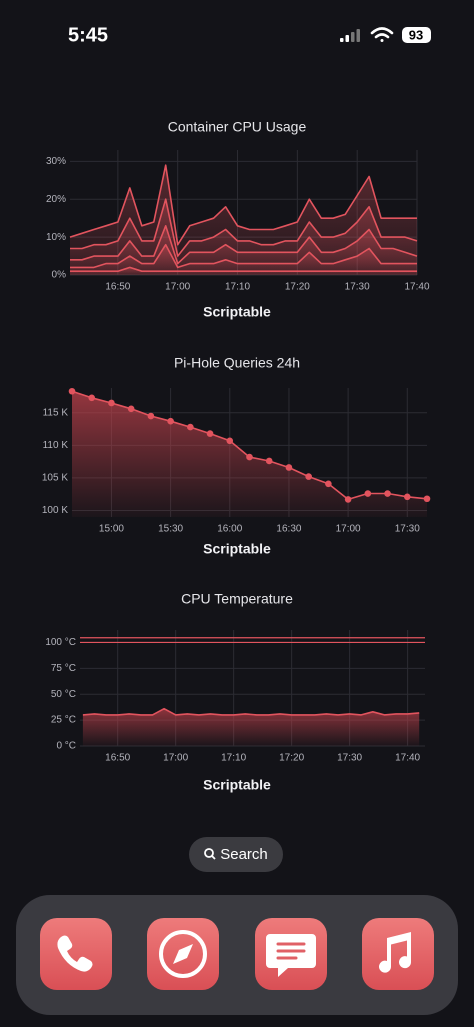  I want to click on y-tick-label: 30%, so click(56, 161).